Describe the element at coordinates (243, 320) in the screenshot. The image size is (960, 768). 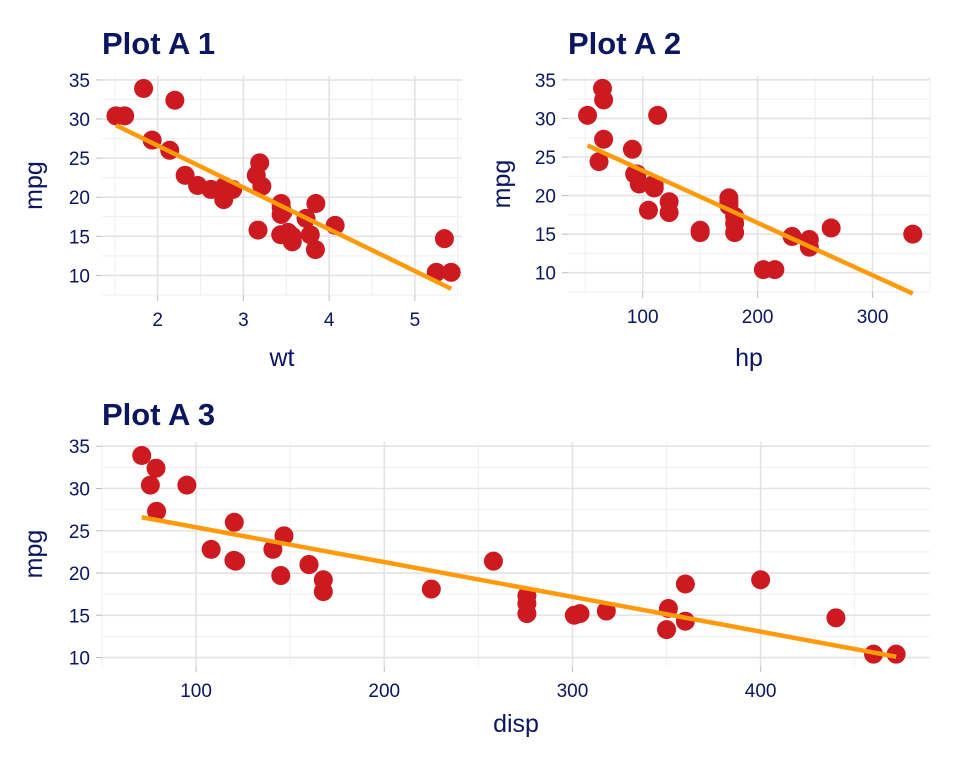
I see `x-tick-label: 3` at that location.